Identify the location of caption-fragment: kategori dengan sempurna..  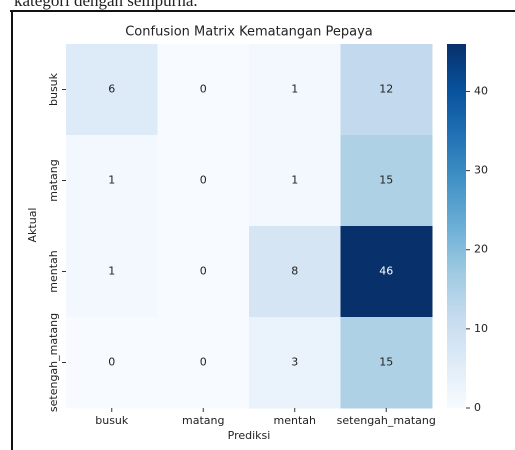
(106, 5).